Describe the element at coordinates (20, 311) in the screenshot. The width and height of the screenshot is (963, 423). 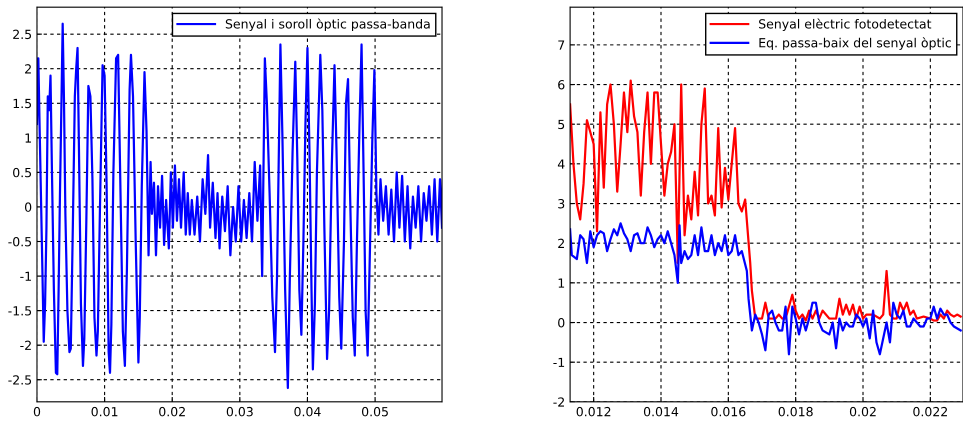
I see `y-tick-label: -1.5` at that location.